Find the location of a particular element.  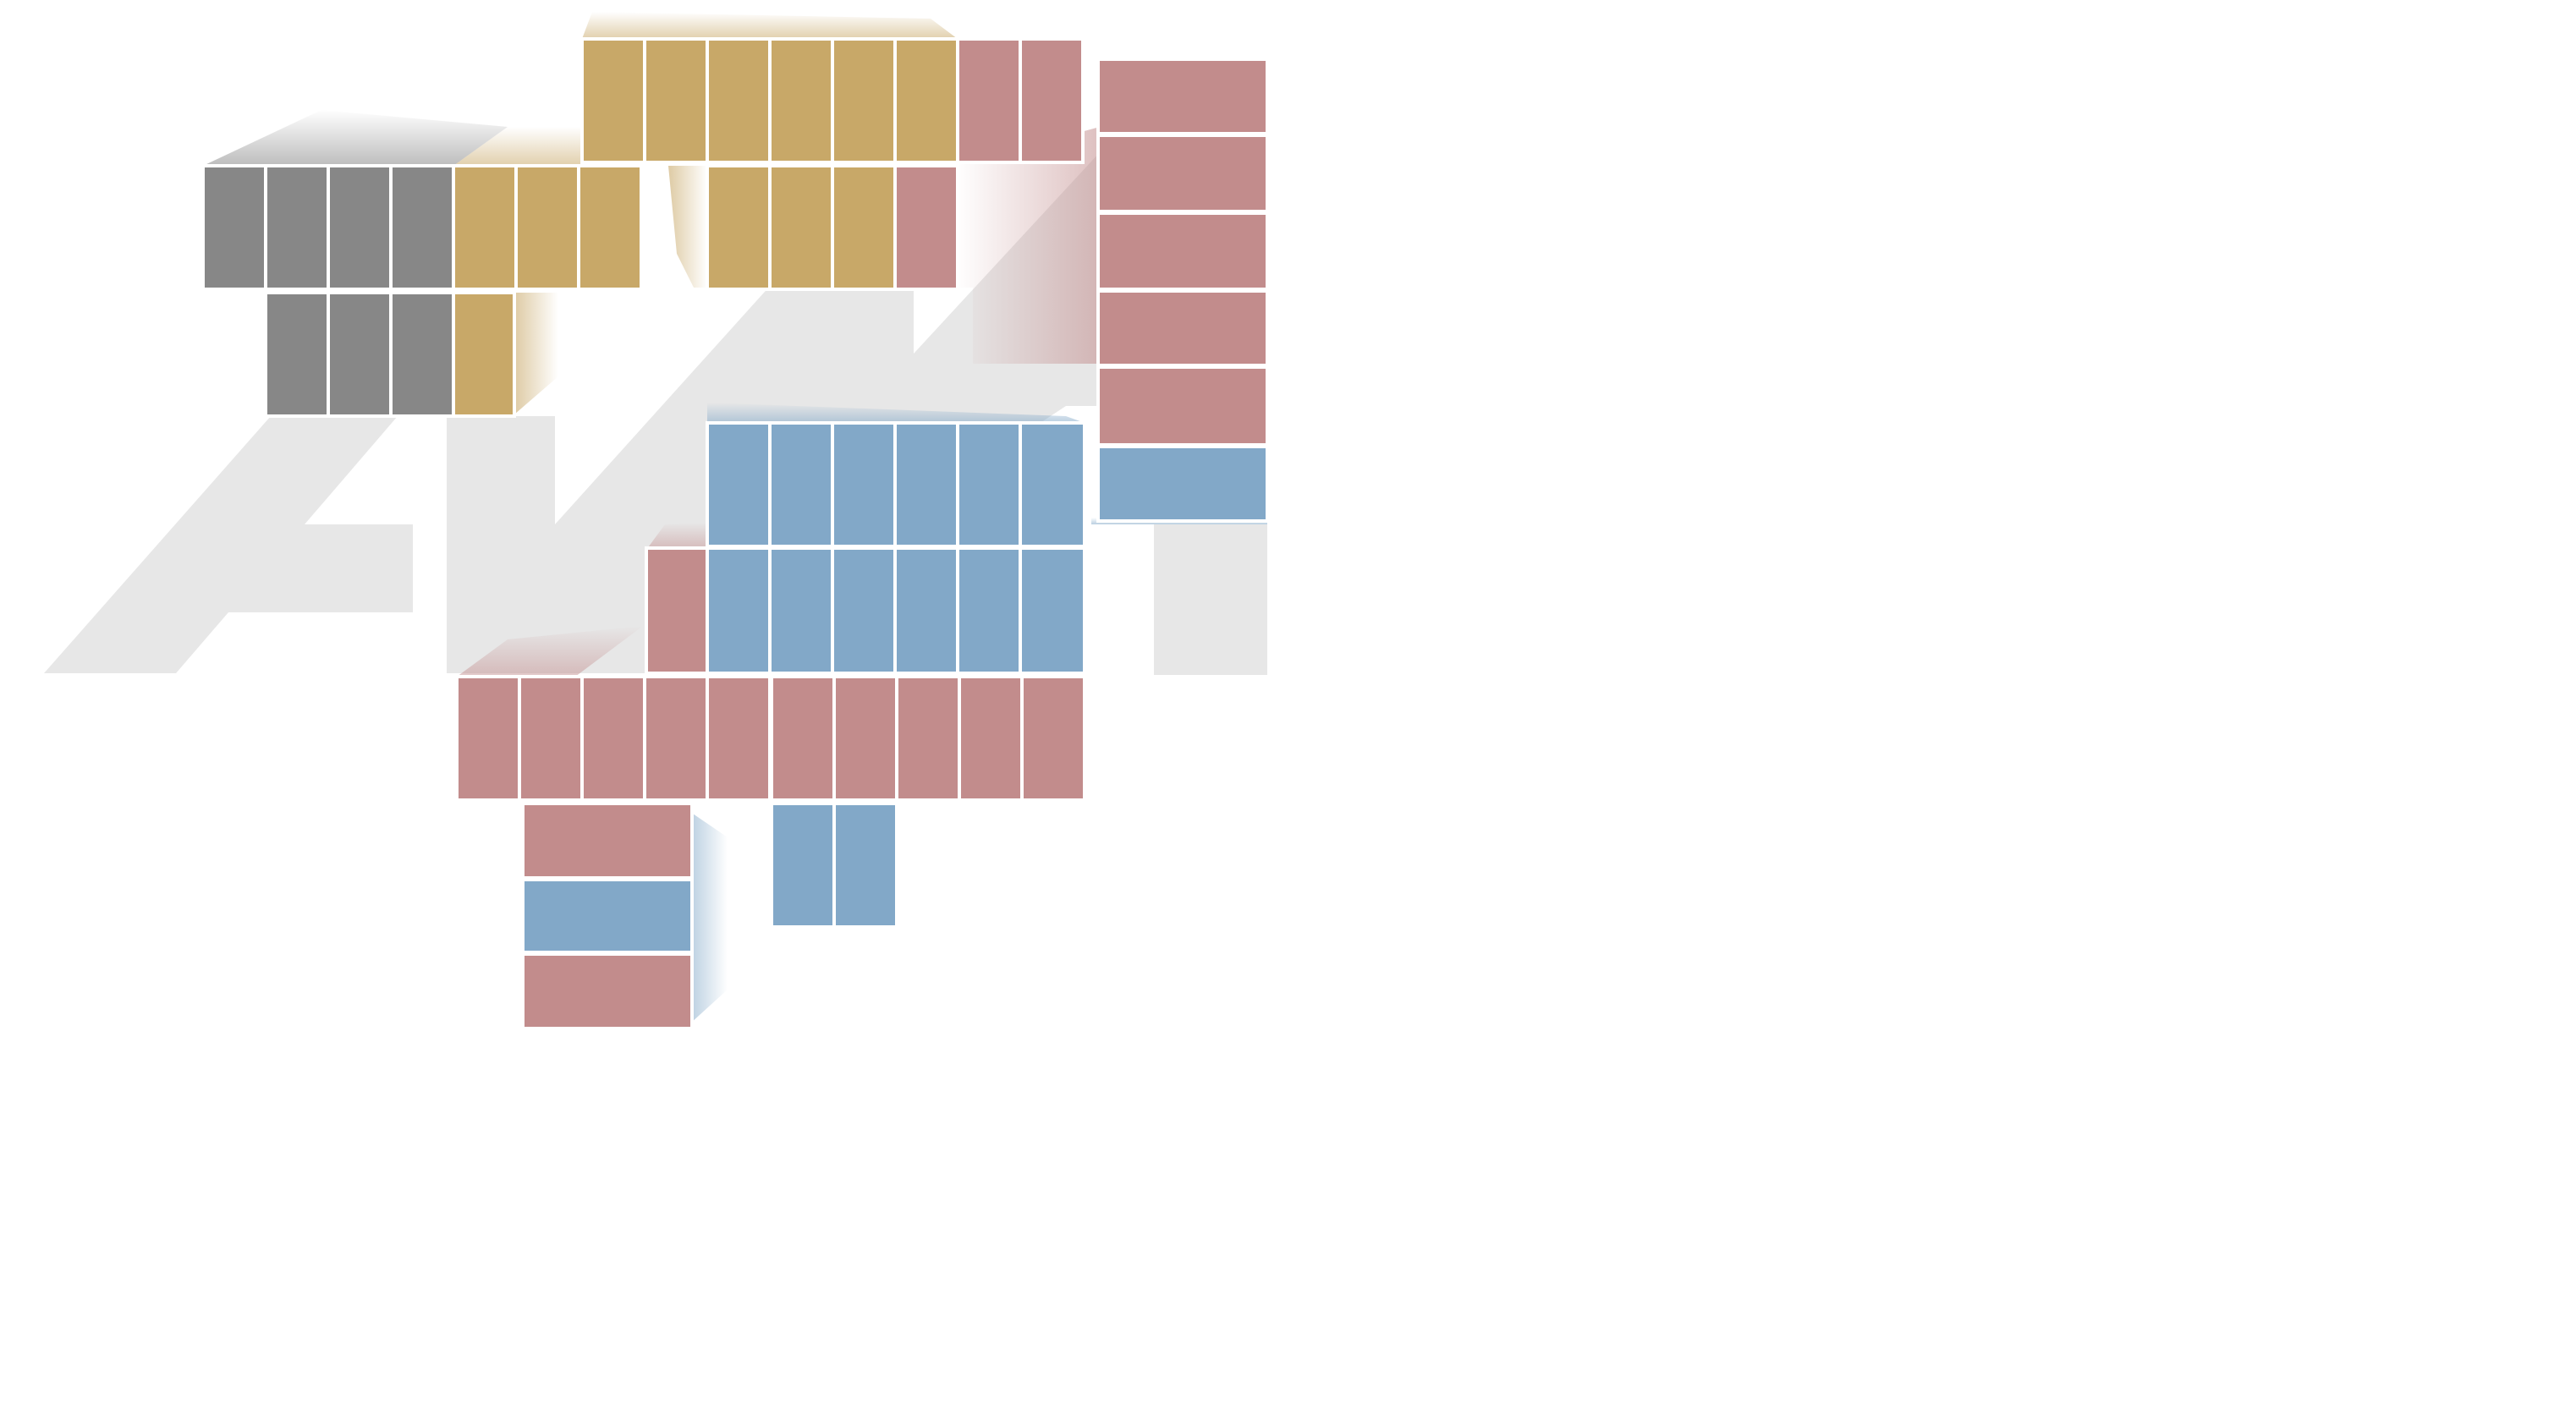

blue-tile-group is located at coordinates (895, 688).